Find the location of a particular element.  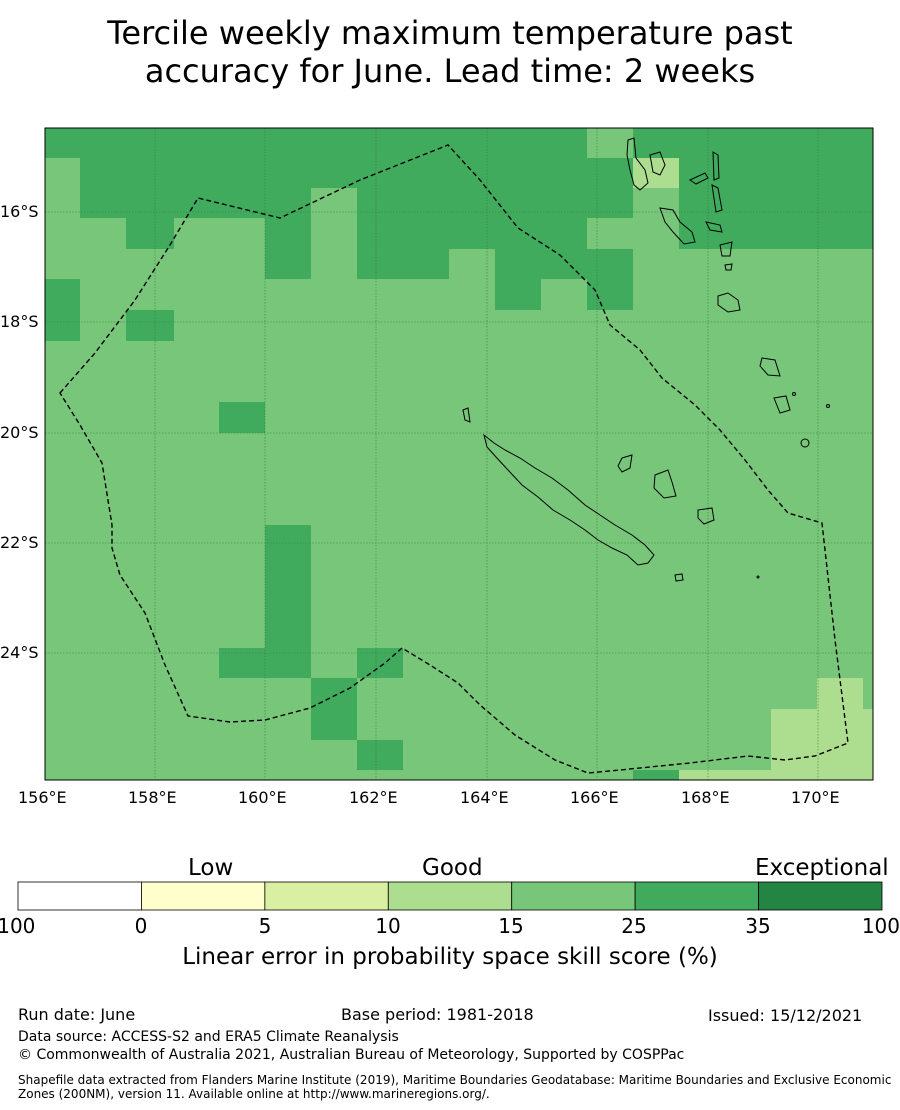

colorbar-tick: 10 is located at coordinates (388, 926).